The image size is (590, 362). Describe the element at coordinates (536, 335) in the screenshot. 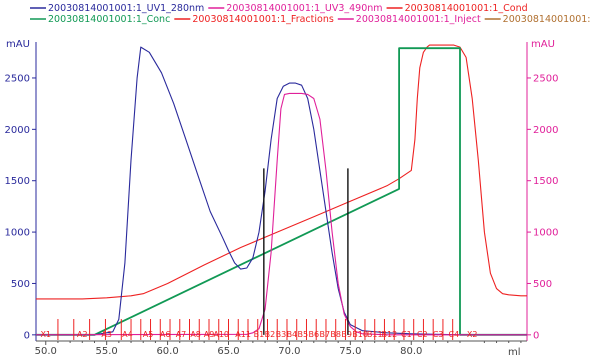

I see `y-tick-label-right: 0` at that location.